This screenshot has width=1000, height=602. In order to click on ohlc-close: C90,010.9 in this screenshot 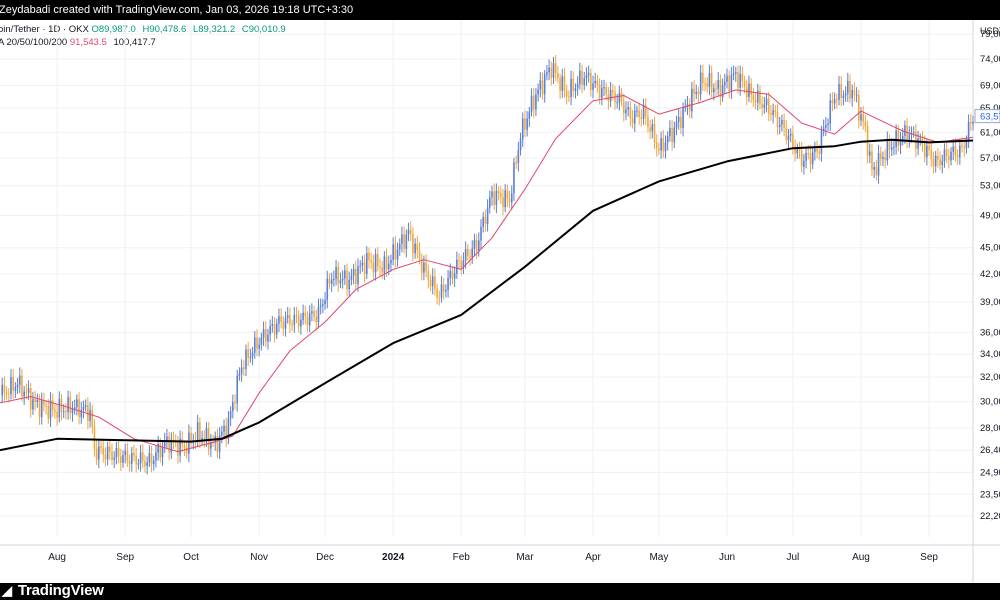, I will do `click(263, 29)`.